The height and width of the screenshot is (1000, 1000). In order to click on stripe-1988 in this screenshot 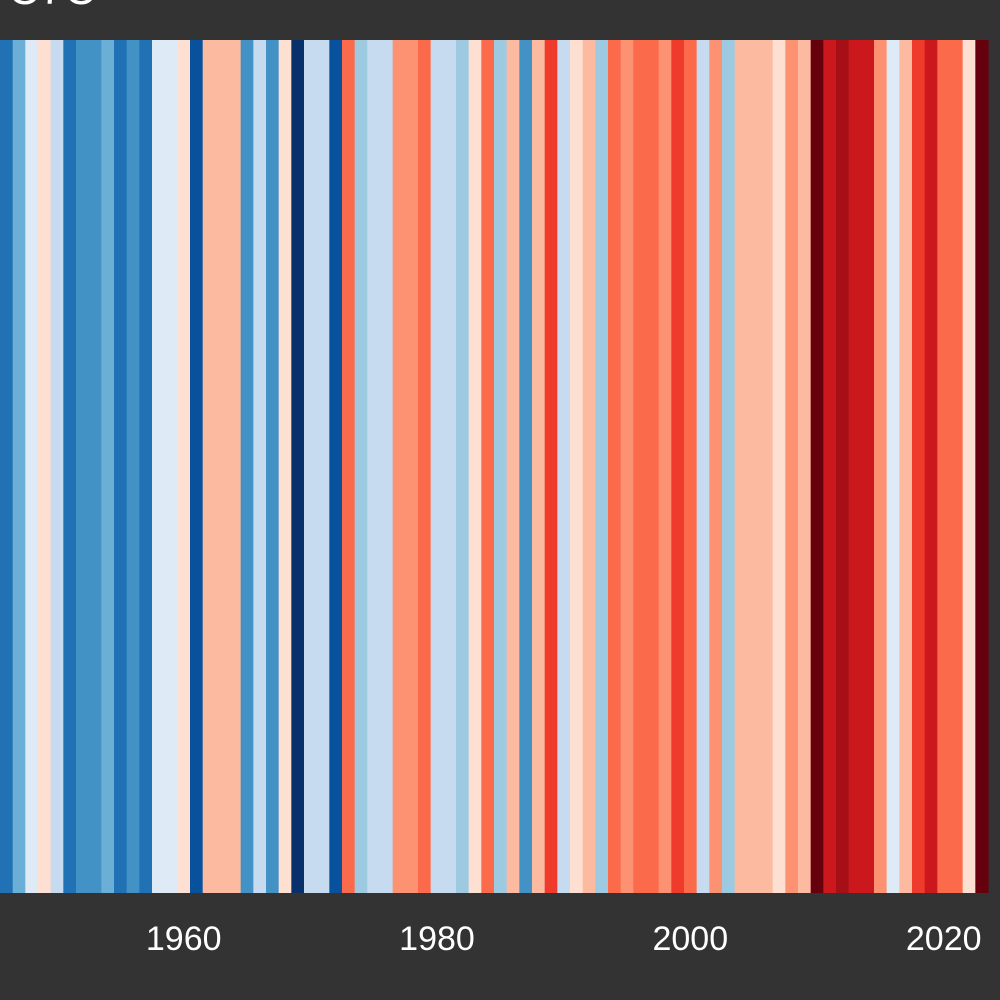, I will do `click(539, 466)`.